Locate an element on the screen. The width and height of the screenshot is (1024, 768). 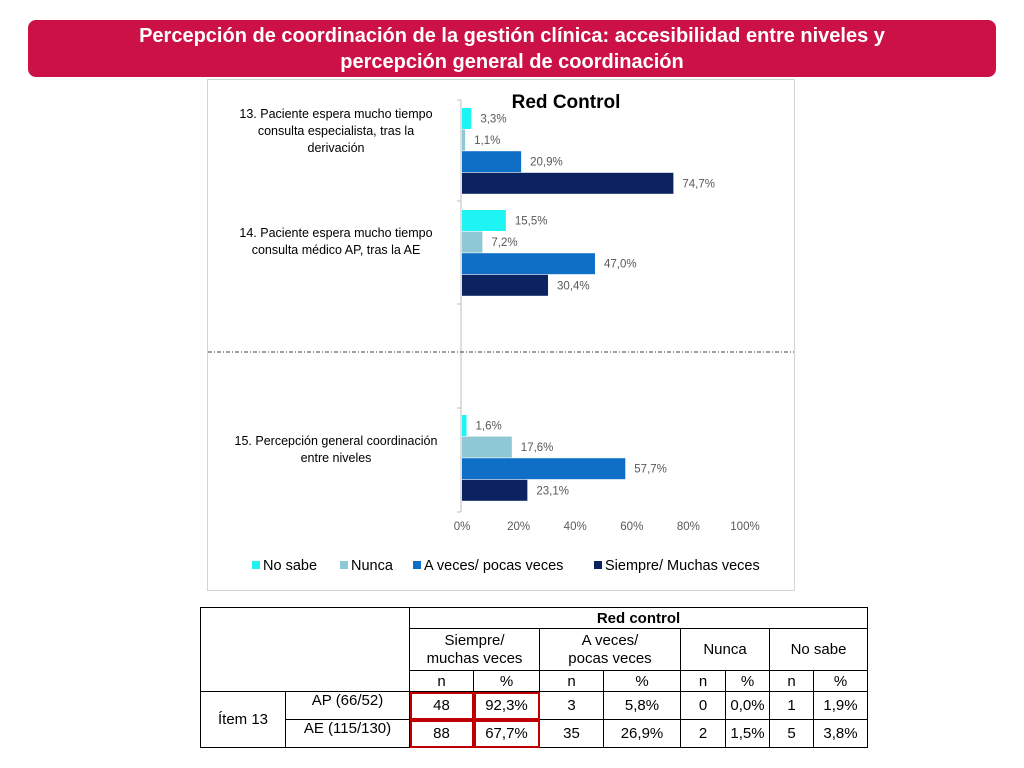
table-cell: 0,0% is located at coordinates (747, 705).